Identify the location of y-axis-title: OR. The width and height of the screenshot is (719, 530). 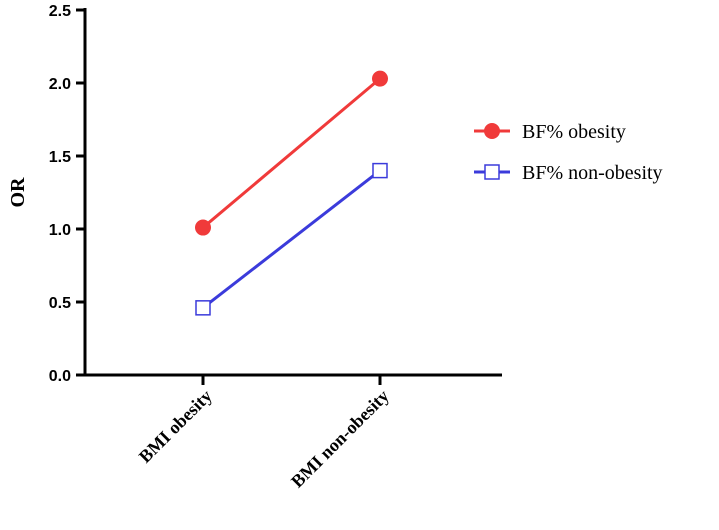
(18, 192).